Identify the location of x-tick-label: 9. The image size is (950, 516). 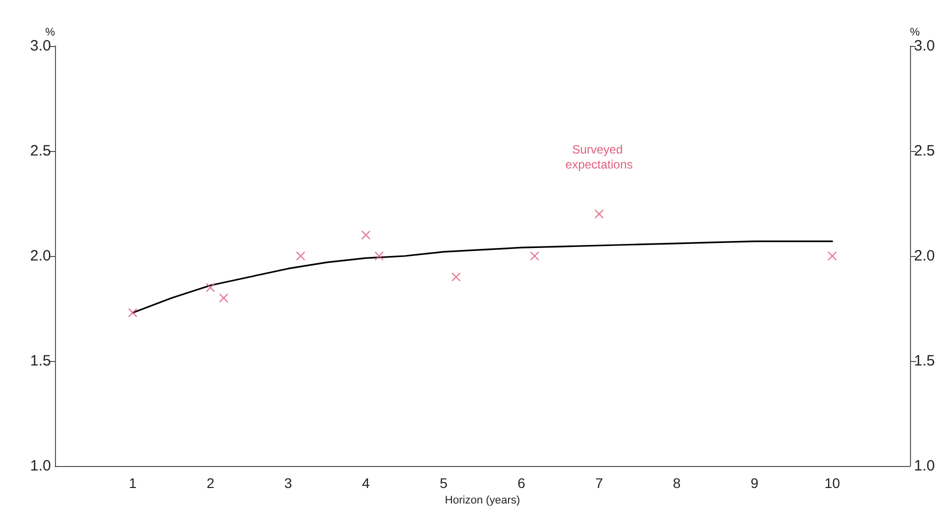
(754, 483).